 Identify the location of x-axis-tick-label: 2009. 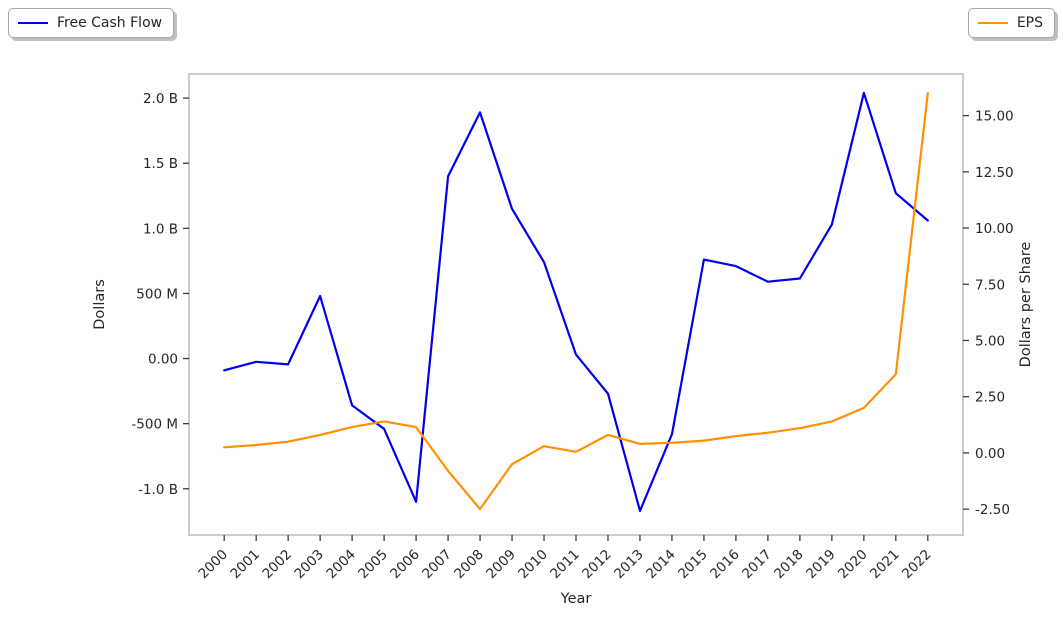
(501, 565).